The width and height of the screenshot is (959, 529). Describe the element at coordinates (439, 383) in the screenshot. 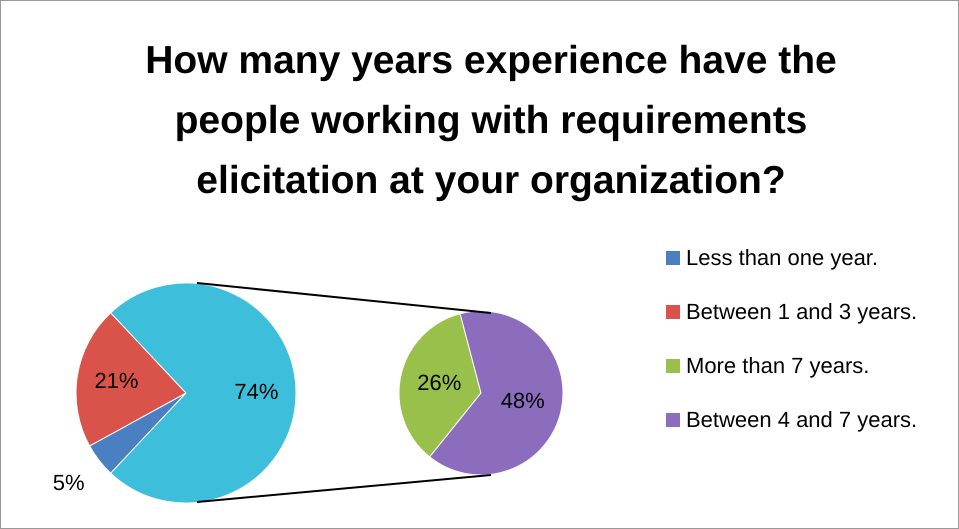

I see `data-label: 26%` at that location.